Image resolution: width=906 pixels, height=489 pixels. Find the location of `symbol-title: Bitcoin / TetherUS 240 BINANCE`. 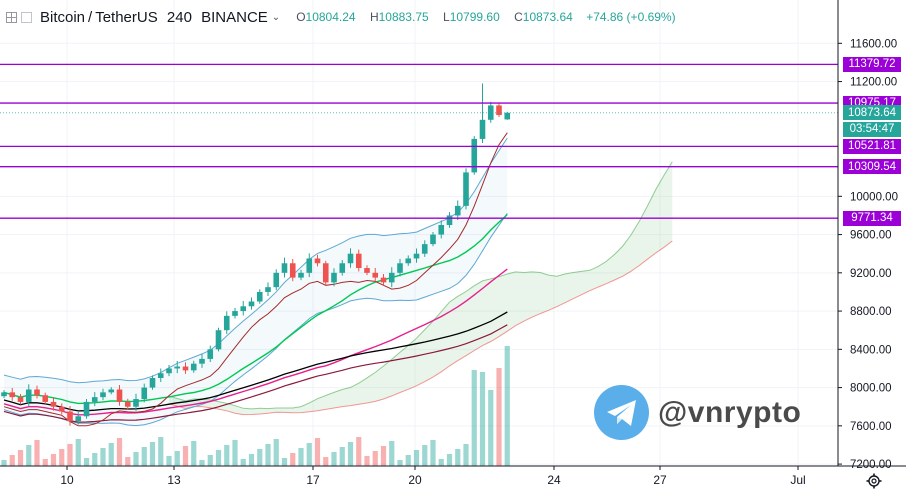

symbol-title: Bitcoin / TetherUS 240 BINANCE is located at coordinates (154, 17).